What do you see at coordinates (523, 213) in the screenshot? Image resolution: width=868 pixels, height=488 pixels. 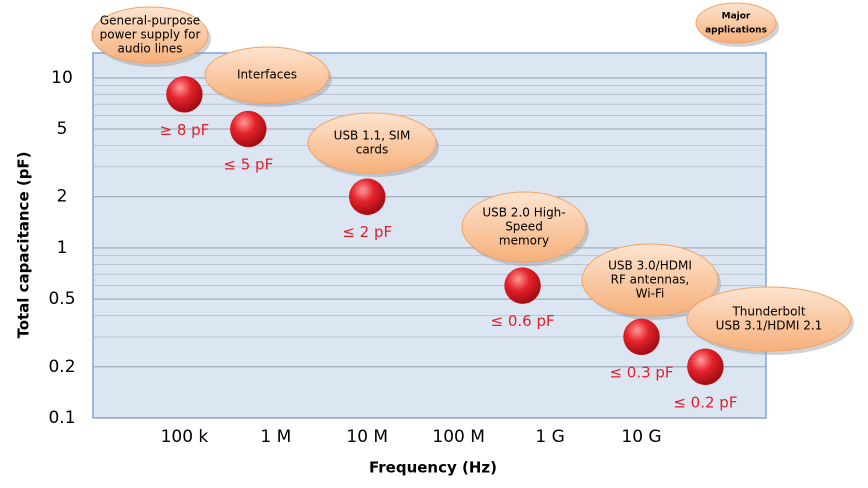 I see `annotation: USB 2.0 High-` at bounding box center [523, 213].